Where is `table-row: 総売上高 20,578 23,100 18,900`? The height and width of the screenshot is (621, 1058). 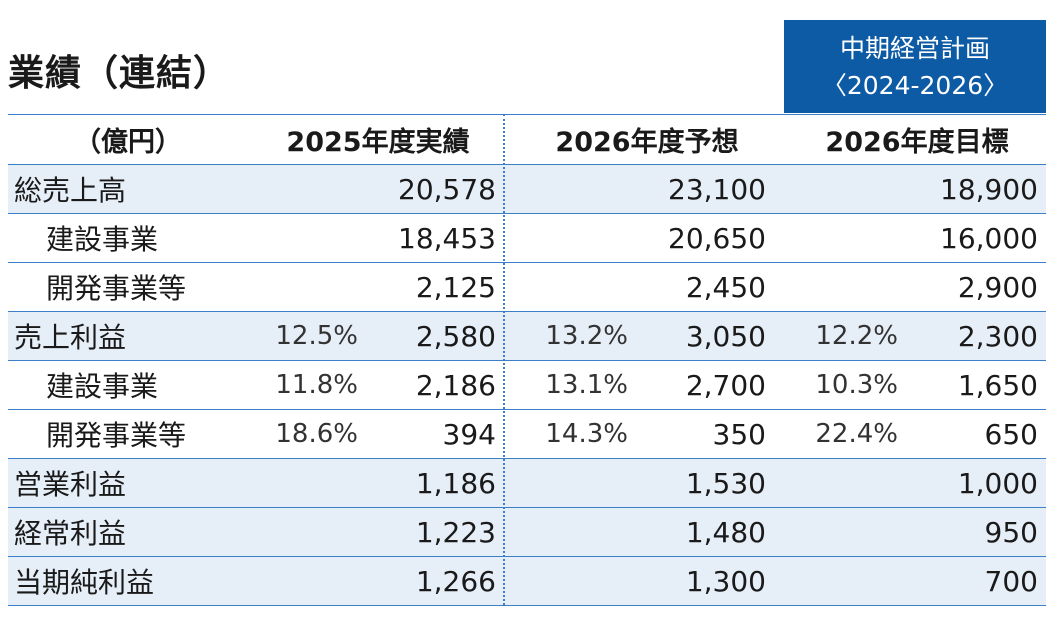 table-row: 総売上高 20,578 23,100 18,900 is located at coordinates (527, 189).